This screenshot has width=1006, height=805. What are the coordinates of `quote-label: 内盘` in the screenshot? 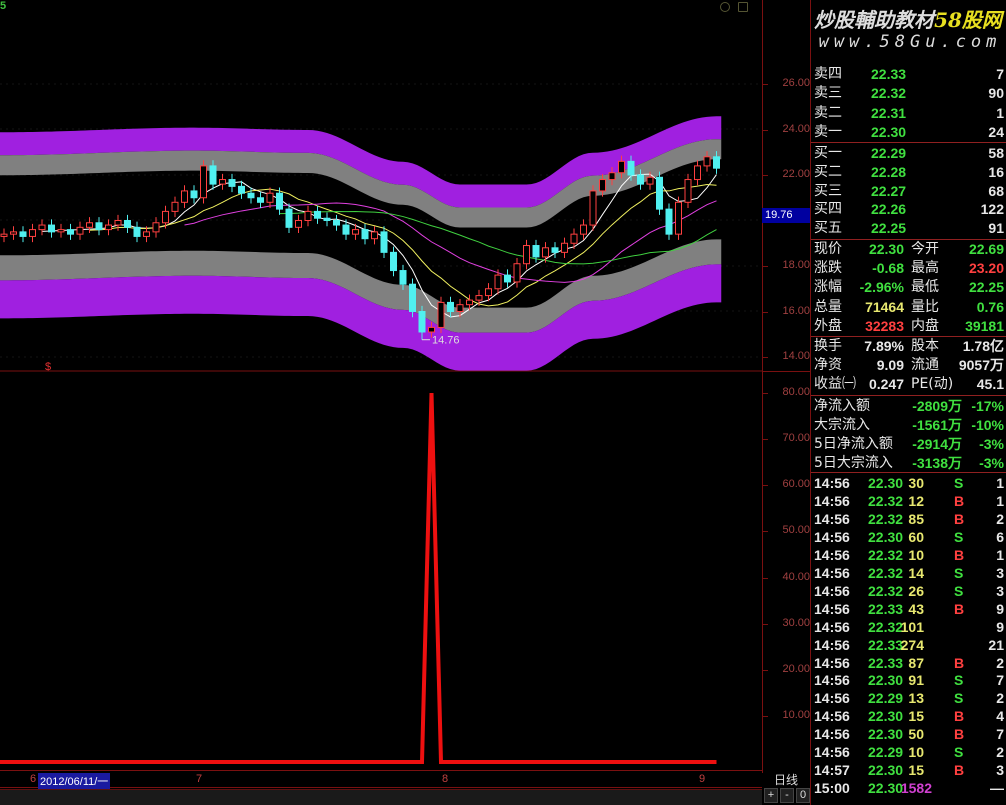 It's located at (925, 325).